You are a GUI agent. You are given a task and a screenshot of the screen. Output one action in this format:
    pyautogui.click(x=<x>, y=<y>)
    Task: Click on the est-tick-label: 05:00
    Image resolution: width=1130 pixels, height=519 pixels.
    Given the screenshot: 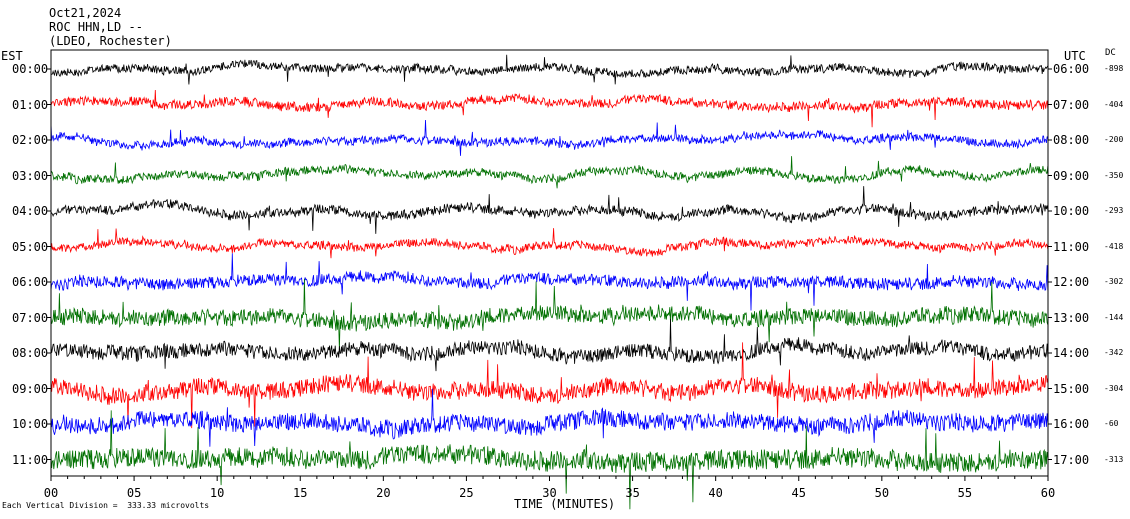 What is the action you would take?
    pyautogui.click(x=30, y=246)
    